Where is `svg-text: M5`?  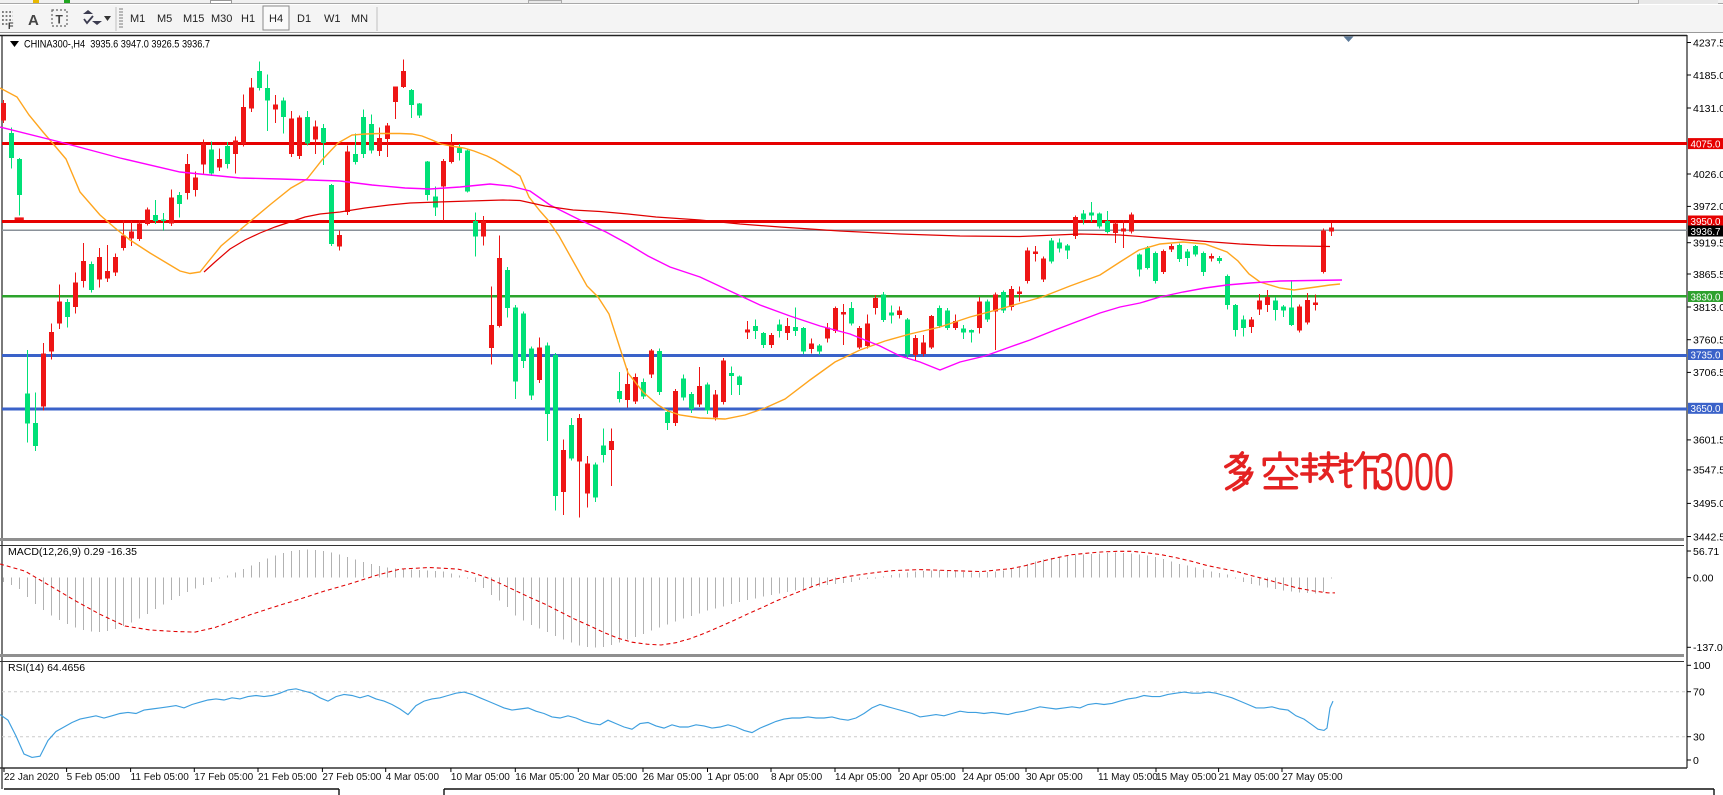
svg-text: M5 is located at coordinates (164, 19).